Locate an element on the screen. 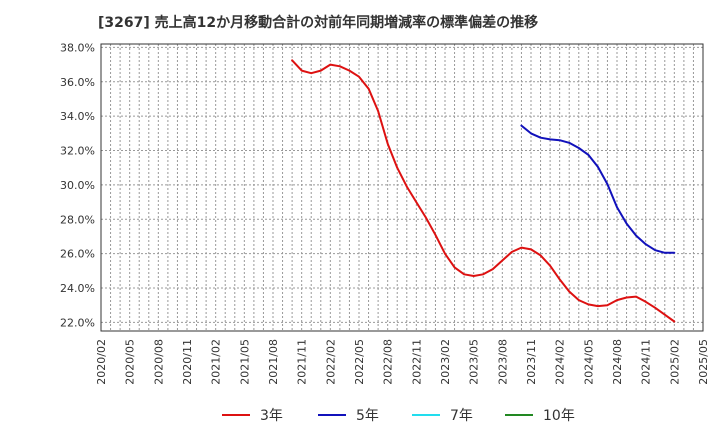 The width and height of the screenshot is (720, 440). x-tick-label: 2021/05 is located at coordinates (244, 362).